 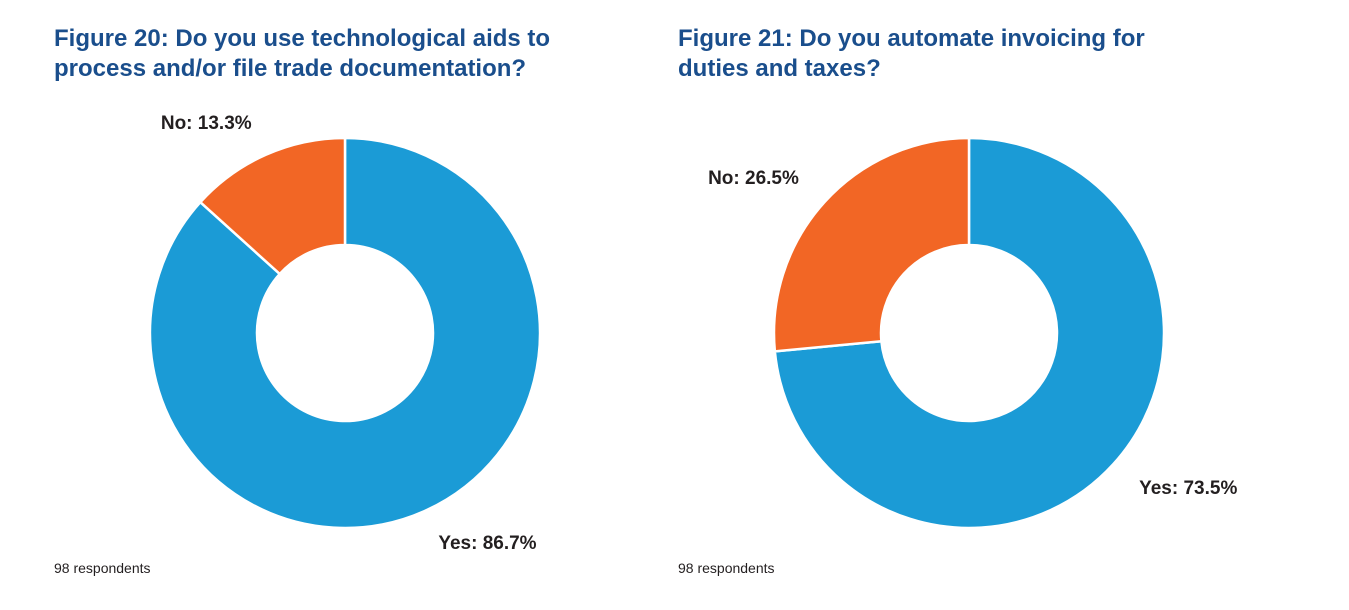 I want to click on slice-label-no: No: 26.5%, so click(x=753, y=178).